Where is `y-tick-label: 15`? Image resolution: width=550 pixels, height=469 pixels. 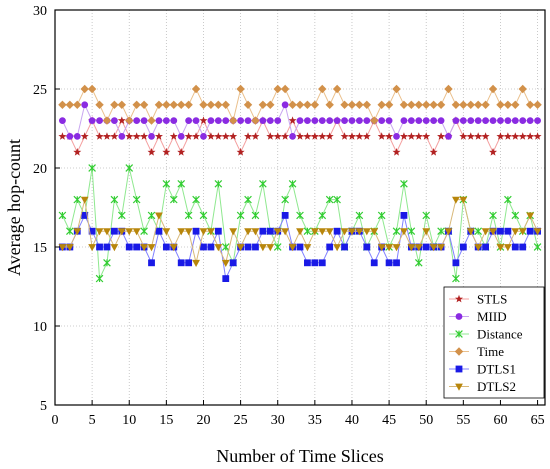
y-tick-label: 15 is located at coordinates (40, 248).